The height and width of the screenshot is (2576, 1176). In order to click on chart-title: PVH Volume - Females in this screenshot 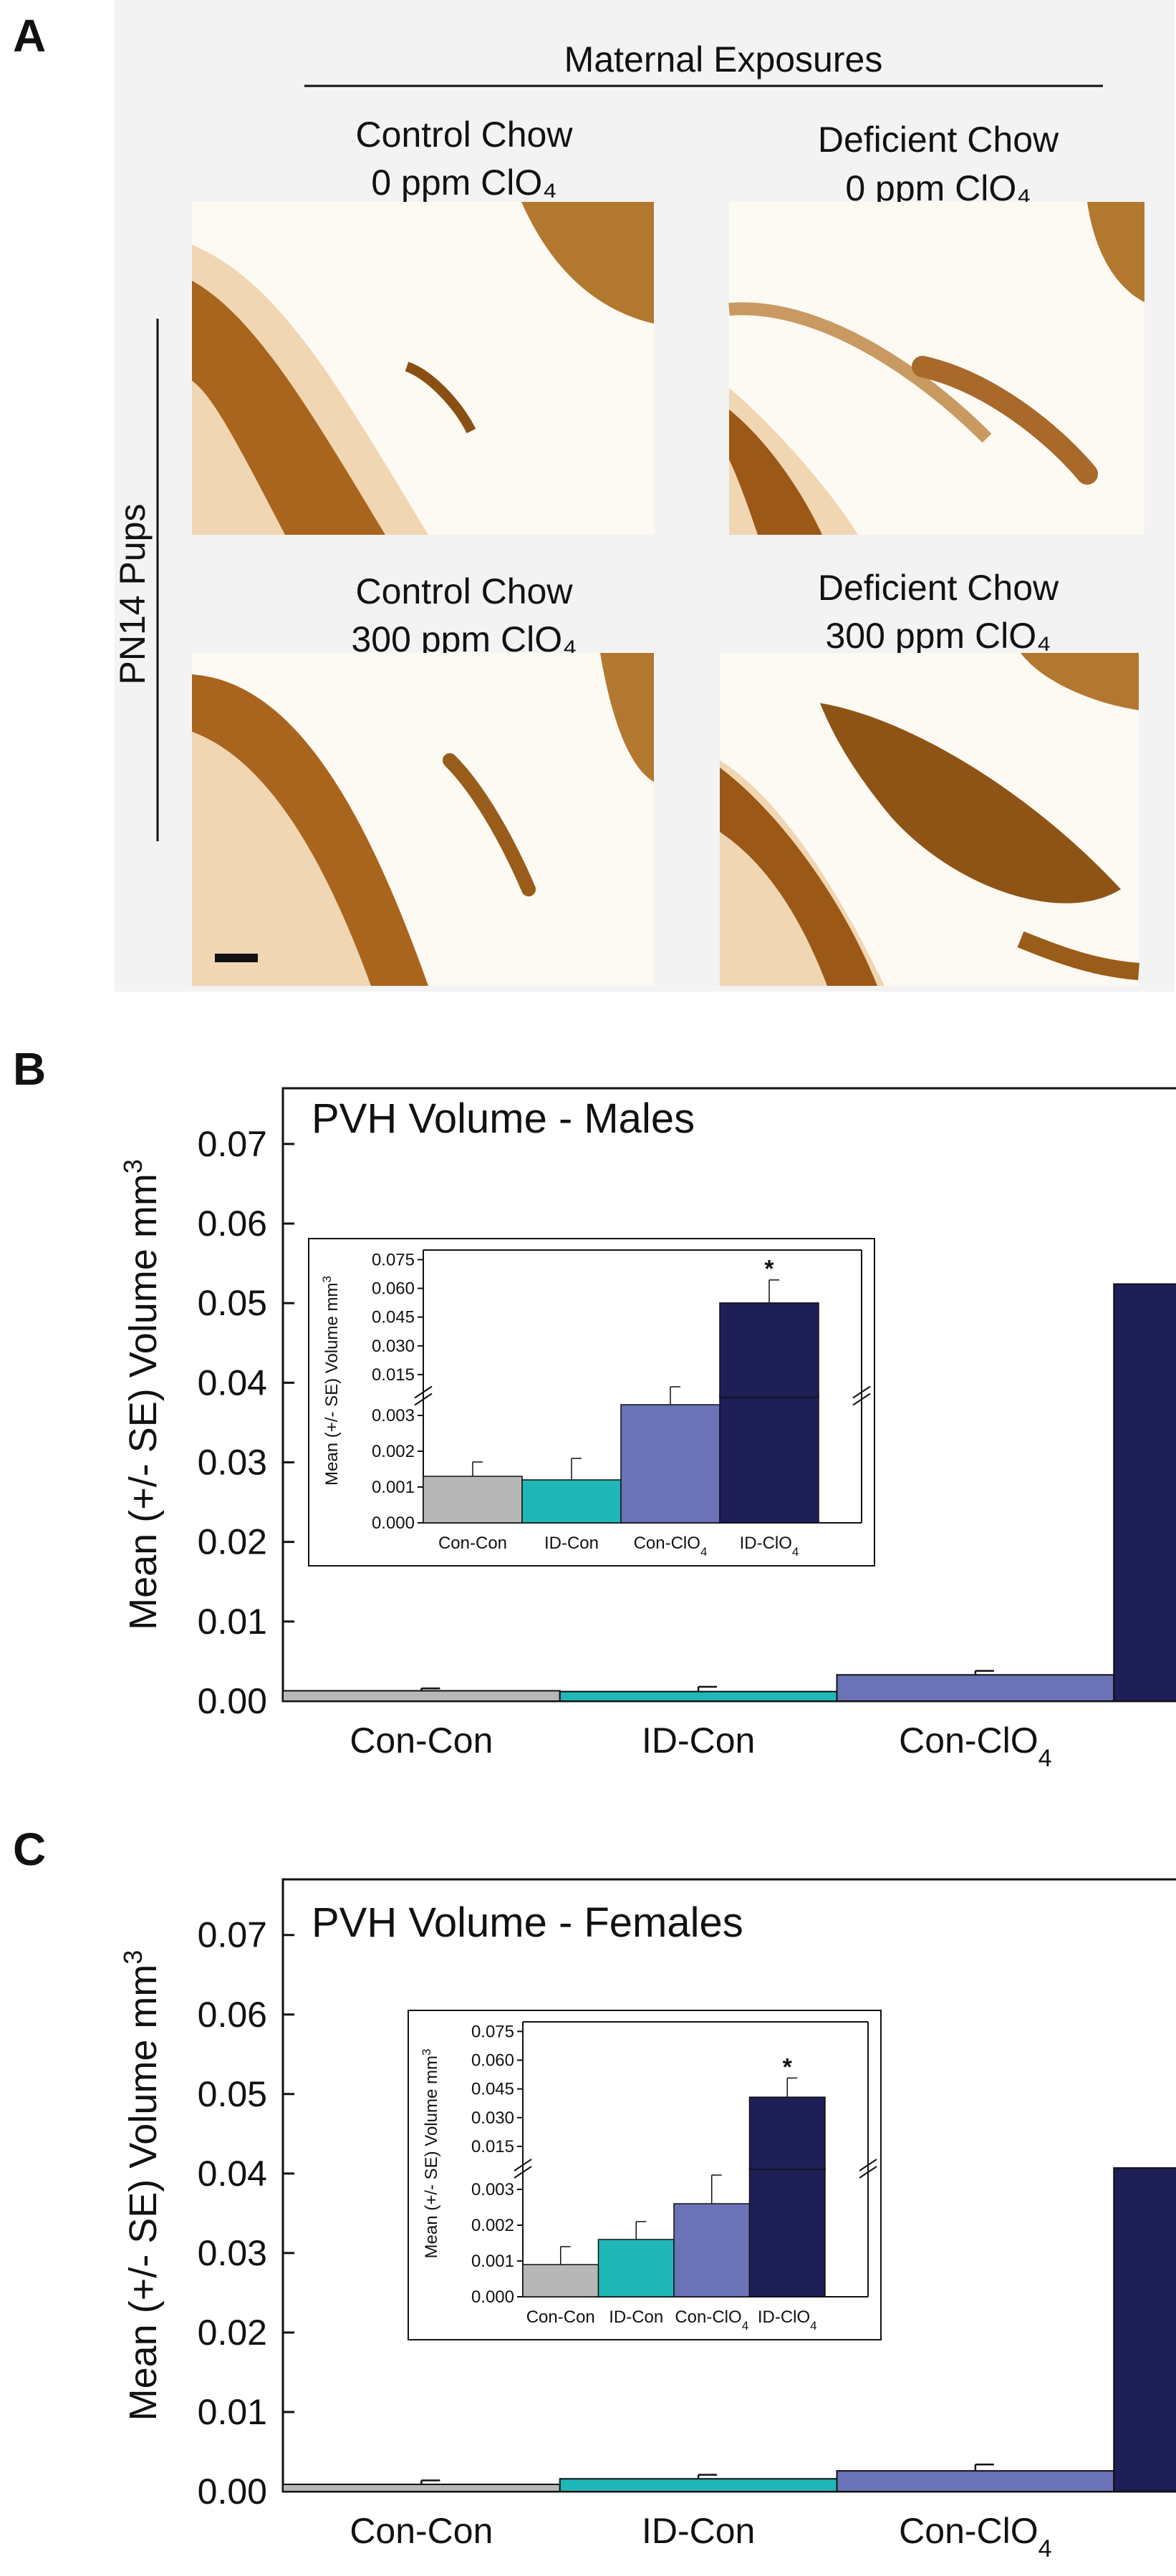, I will do `click(527, 1923)`.